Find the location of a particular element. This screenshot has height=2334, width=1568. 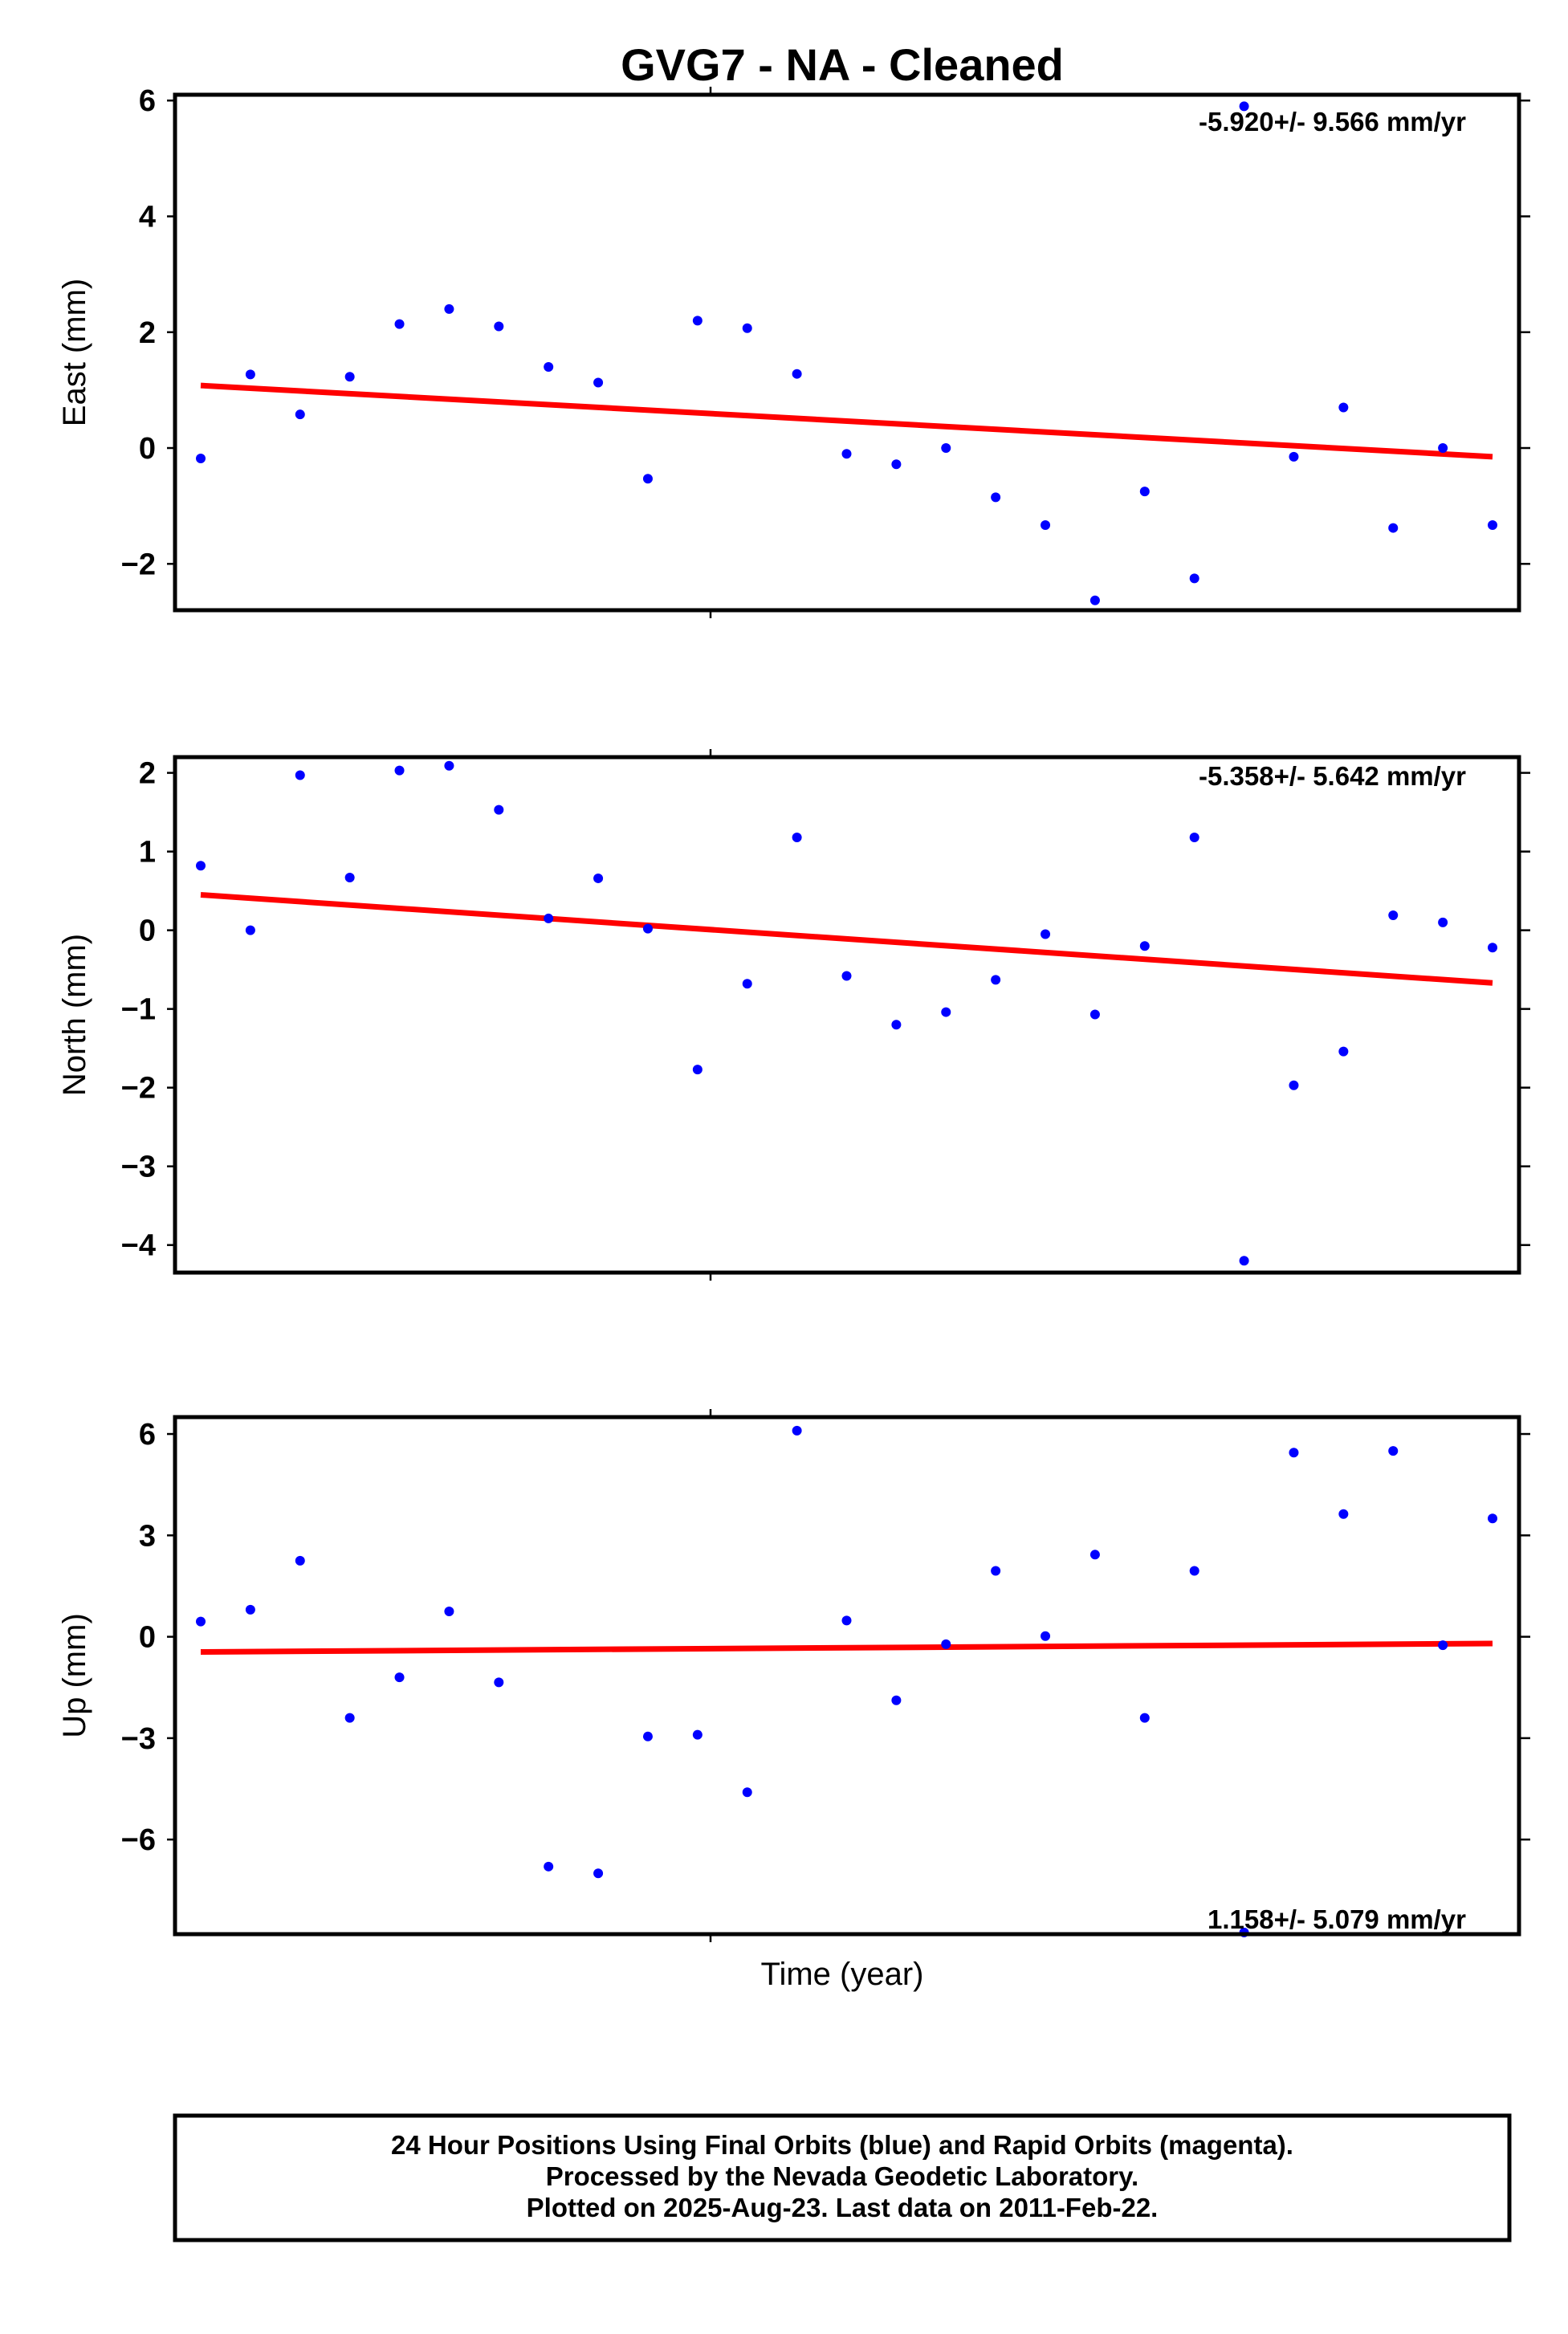

y-tick-label: 4 is located at coordinates (147, 217).